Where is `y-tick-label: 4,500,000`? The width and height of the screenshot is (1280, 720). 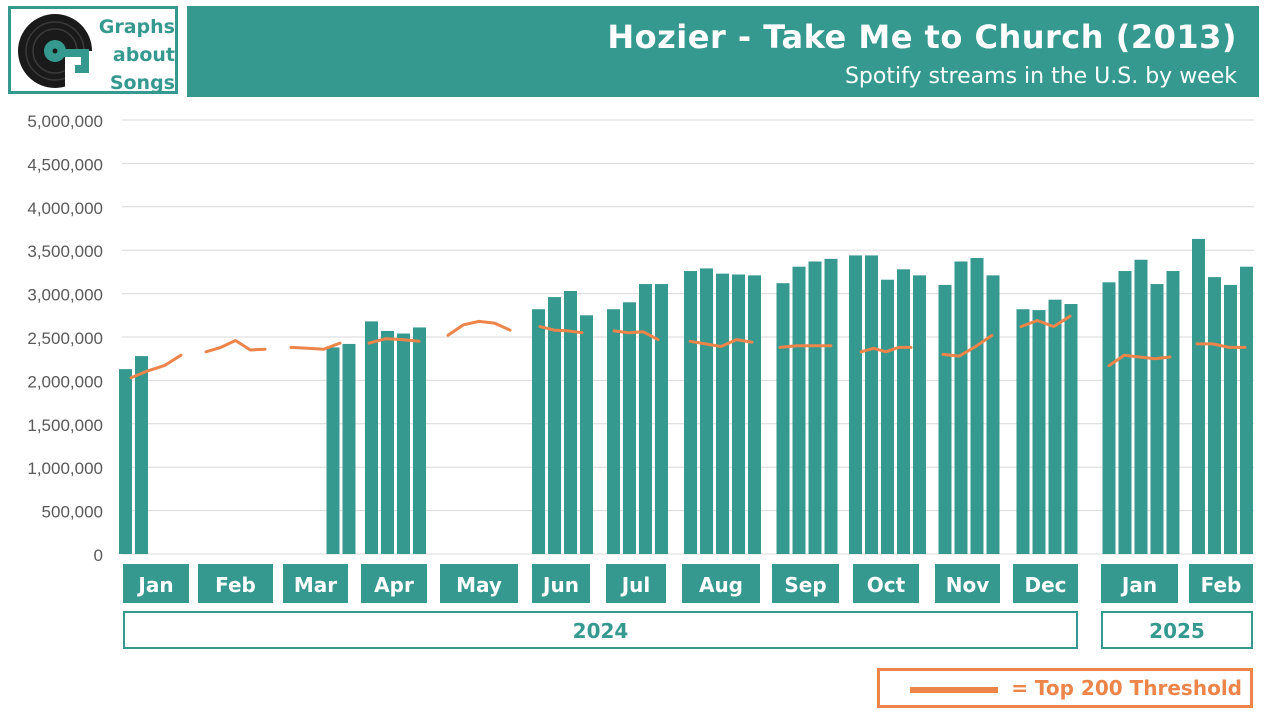 y-tick-label: 4,500,000 is located at coordinates (65, 164).